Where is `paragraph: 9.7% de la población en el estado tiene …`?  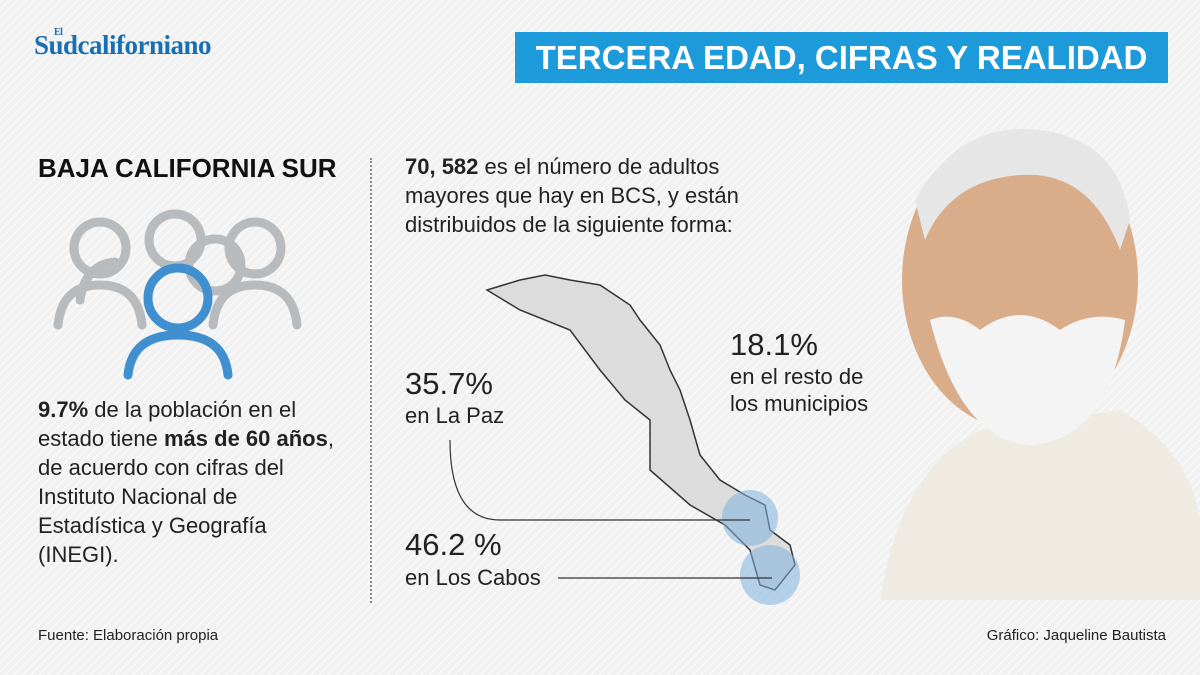
paragraph: 9.7% de la población en el estado tiene … is located at coordinates (188, 482).